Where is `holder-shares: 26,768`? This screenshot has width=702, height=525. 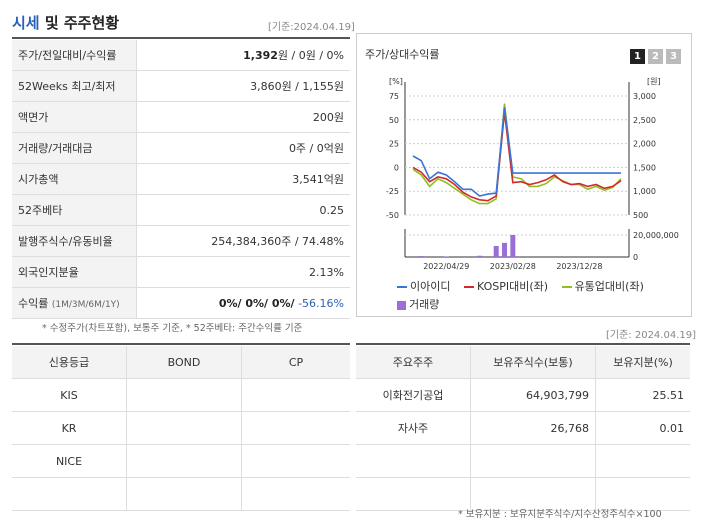 holder-shares: 26,768 is located at coordinates (533, 428).